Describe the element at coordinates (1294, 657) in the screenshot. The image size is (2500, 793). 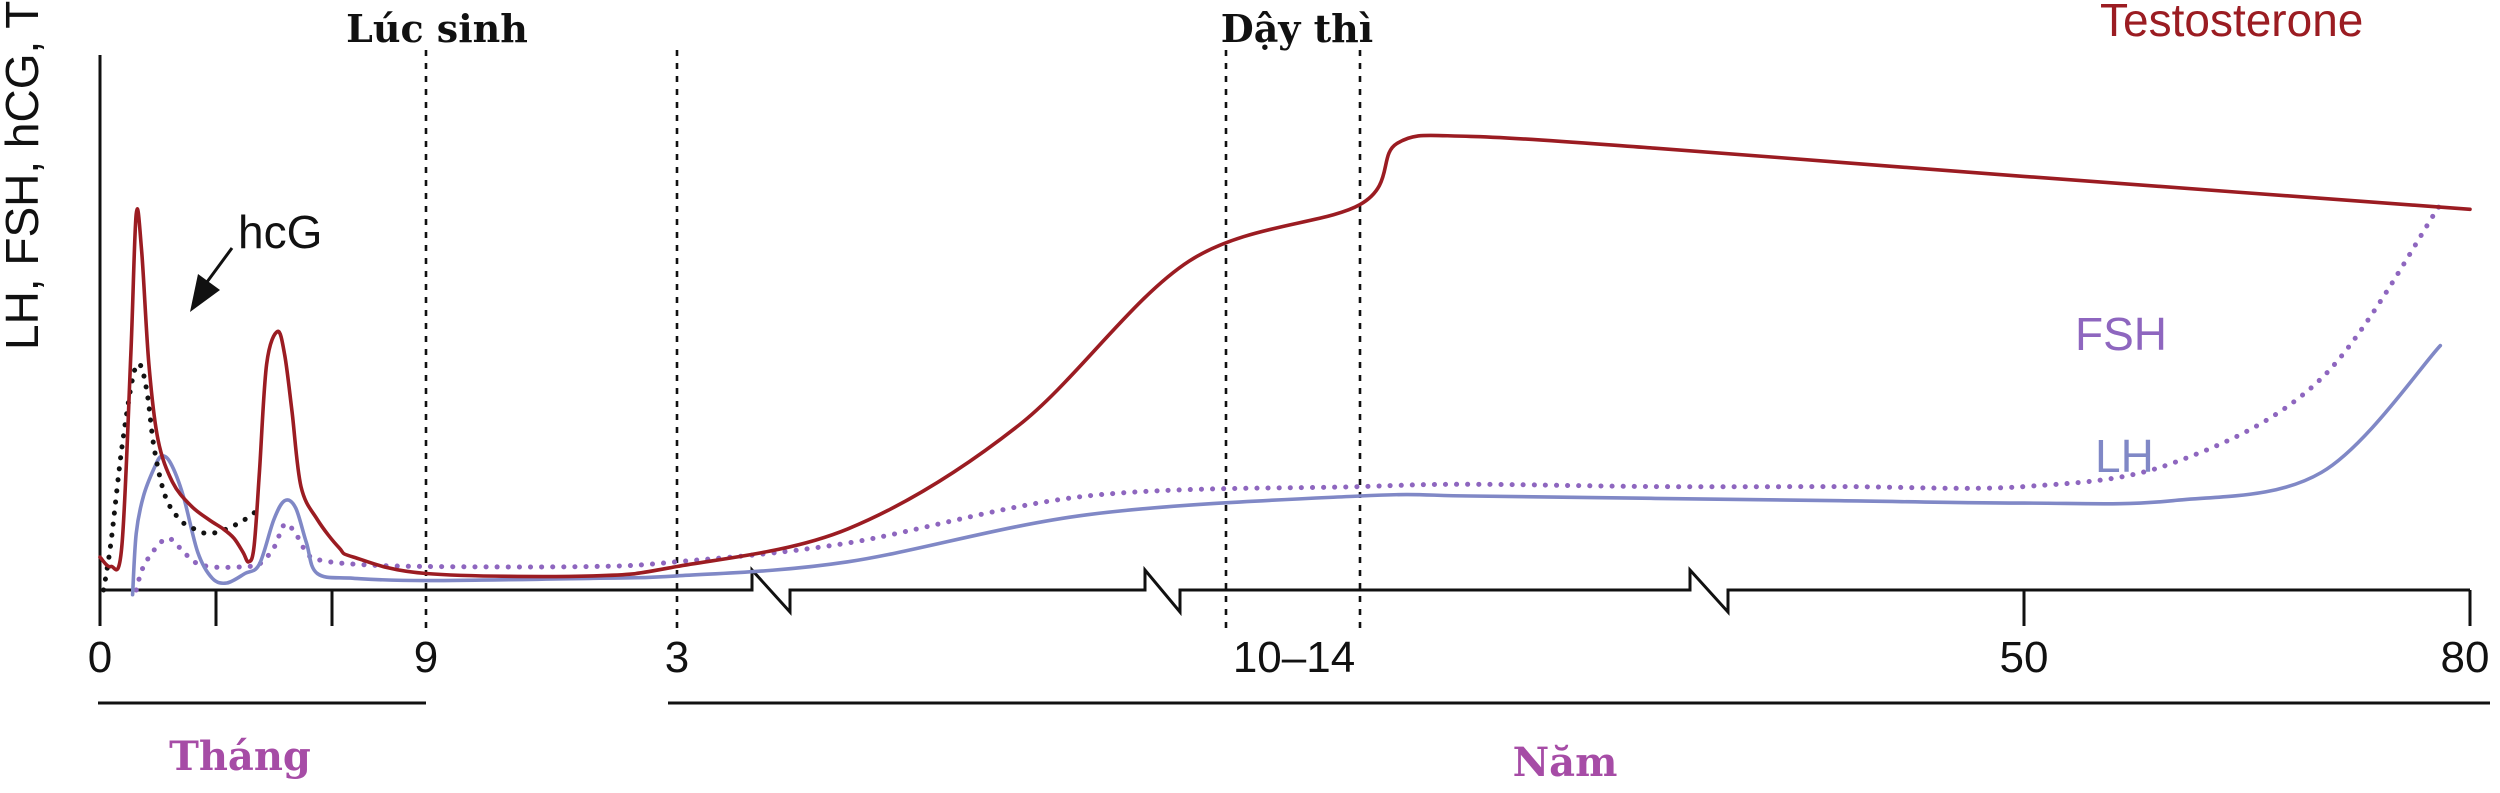
I see `tick-label-10-14: 10–14` at that location.